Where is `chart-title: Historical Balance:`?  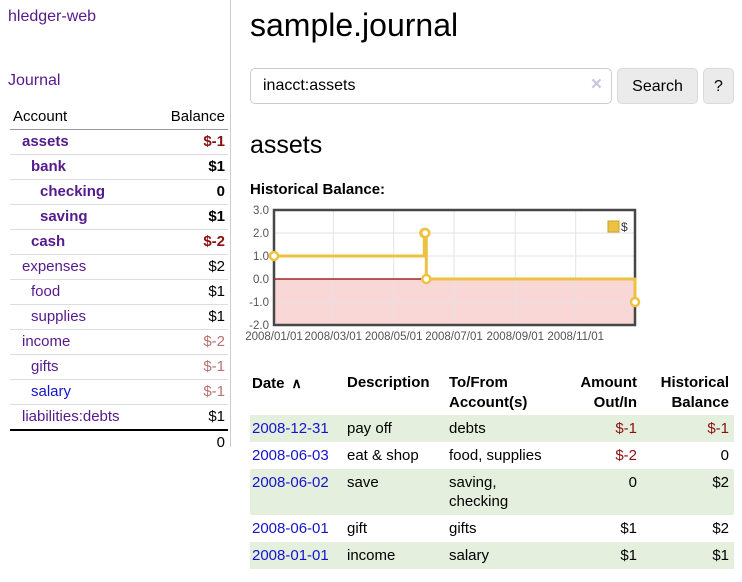 chart-title: Historical Balance: is located at coordinates (318, 189).